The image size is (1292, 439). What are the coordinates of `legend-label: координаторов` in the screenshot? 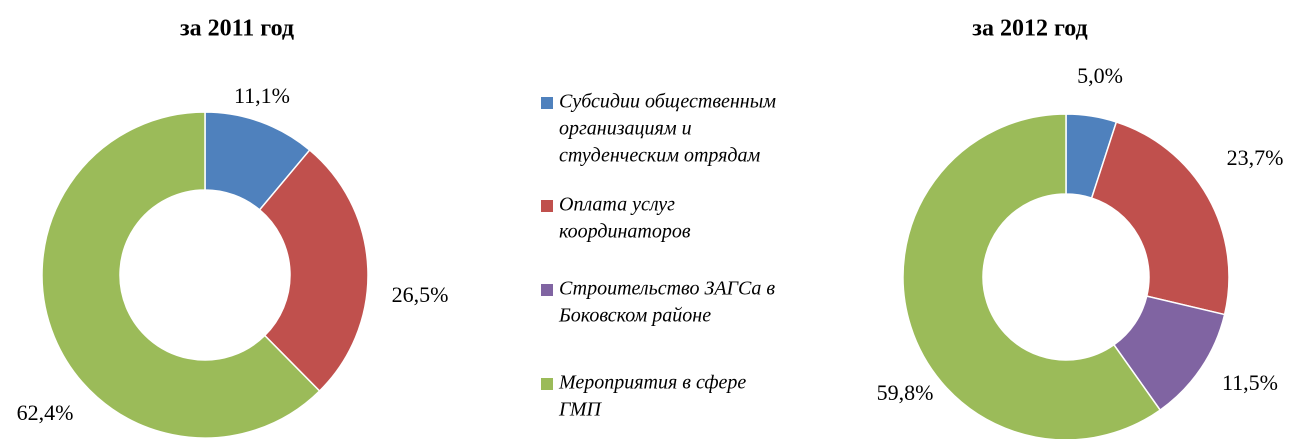 It's located at (625, 232).